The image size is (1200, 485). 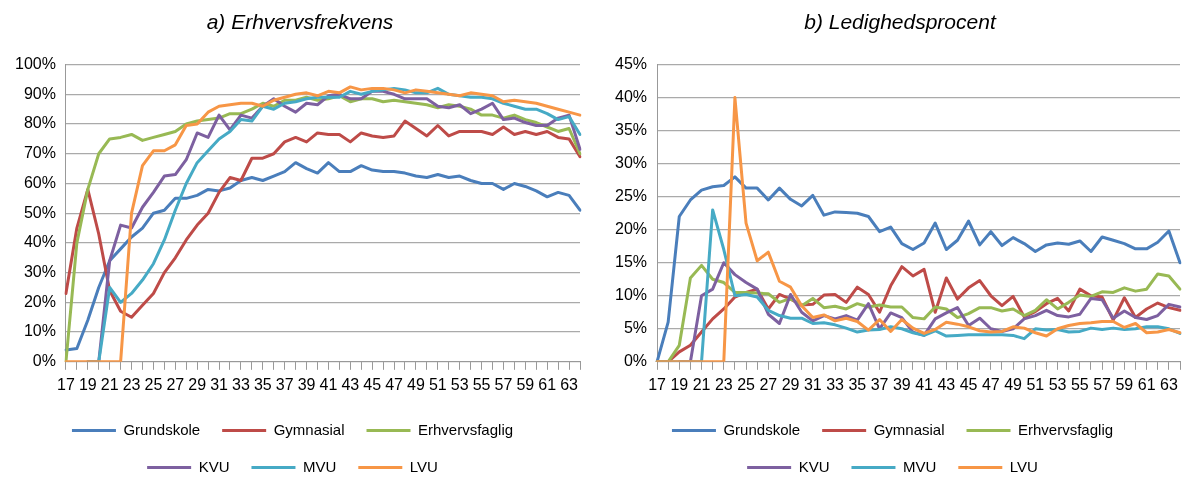 What do you see at coordinates (39, 182) in the screenshot?
I see `y-tick-label: 60%` at bounding box center [39, 182].